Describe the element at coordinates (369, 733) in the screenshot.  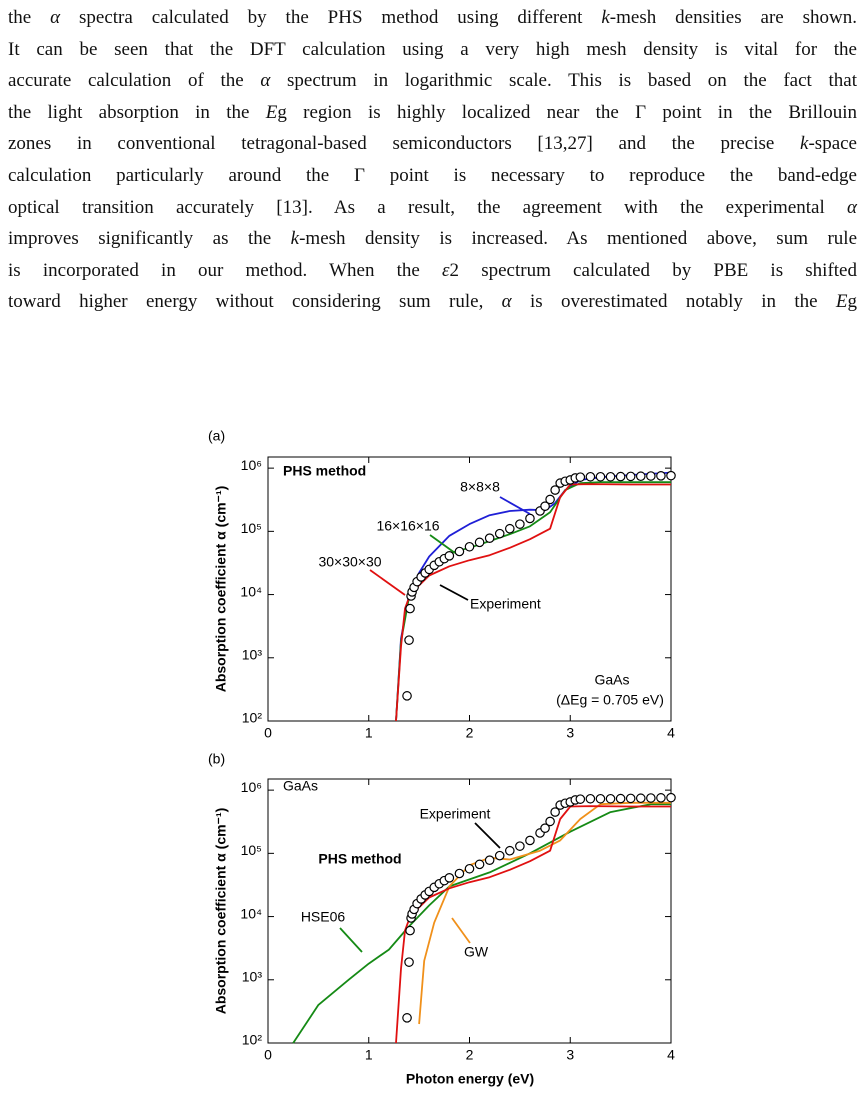
I see `x-tick-label: 1` at that location.